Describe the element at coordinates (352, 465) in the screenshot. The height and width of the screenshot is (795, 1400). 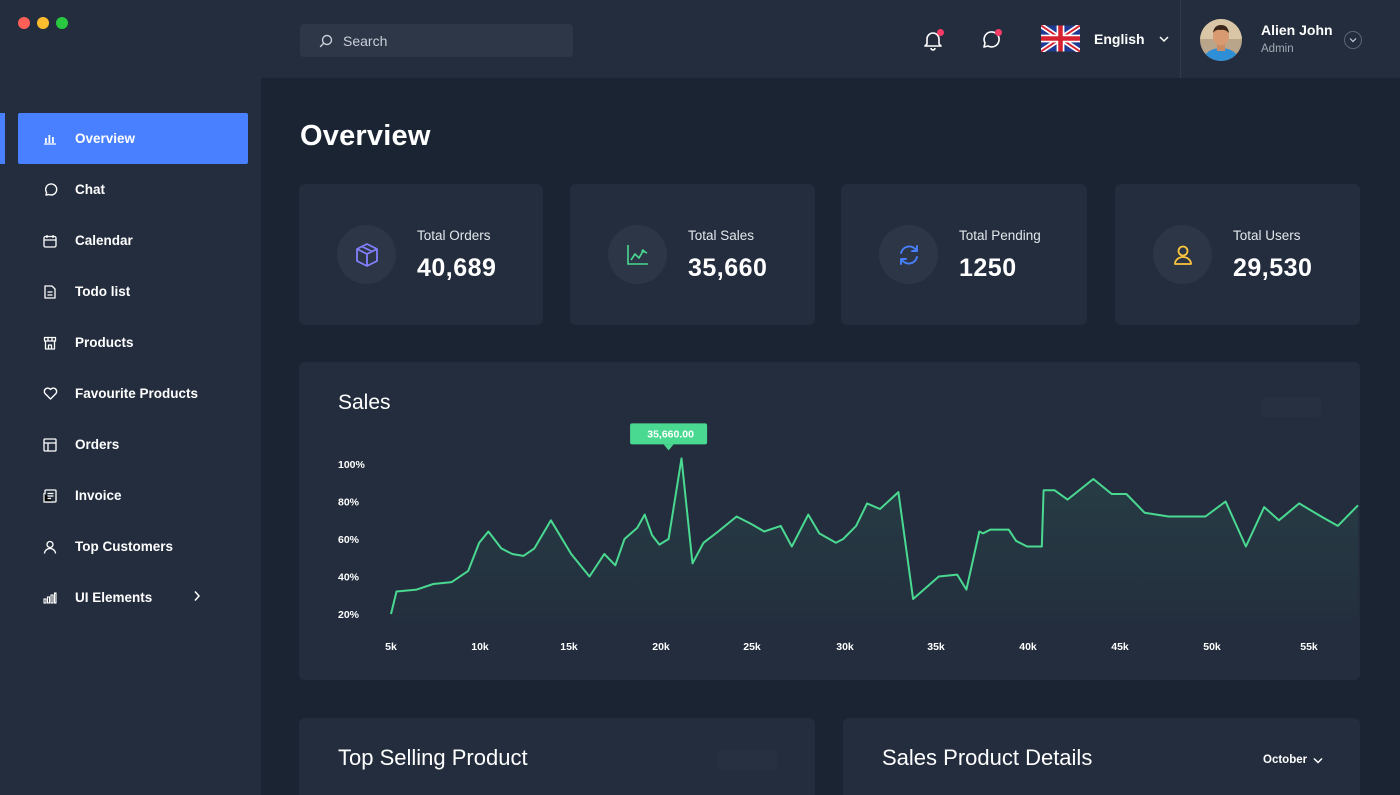
I see `y-tick-label: 100%` at that location.